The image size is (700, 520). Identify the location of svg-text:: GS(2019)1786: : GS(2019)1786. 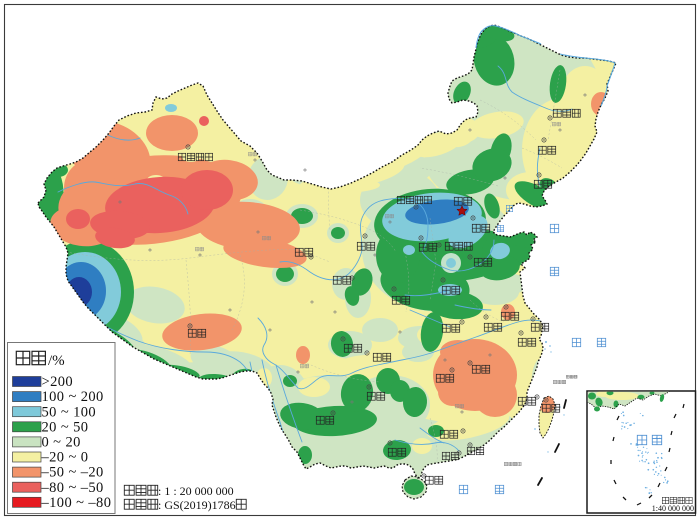
(197, 505).